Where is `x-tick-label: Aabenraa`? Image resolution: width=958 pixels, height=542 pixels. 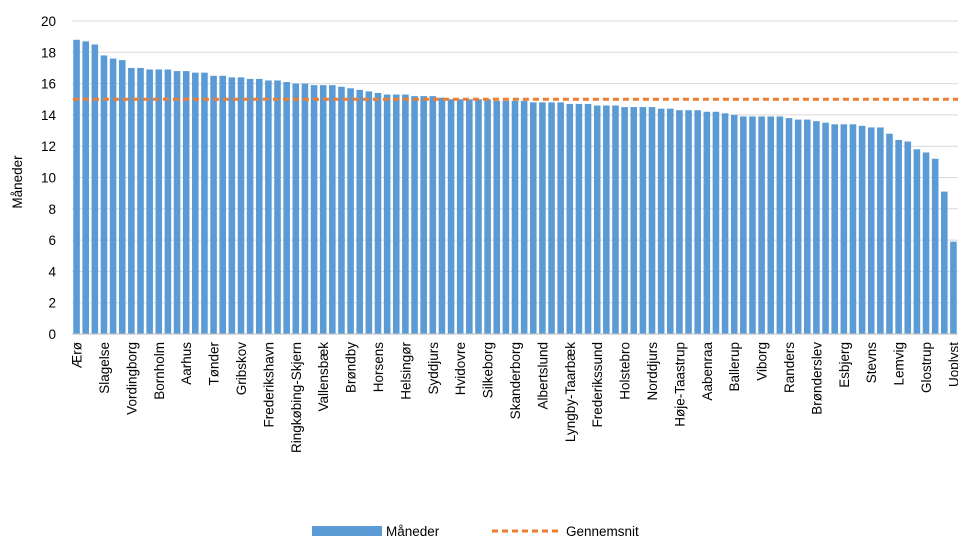
x-tick-label: Aabenraa is located at coordinates (707, 371).